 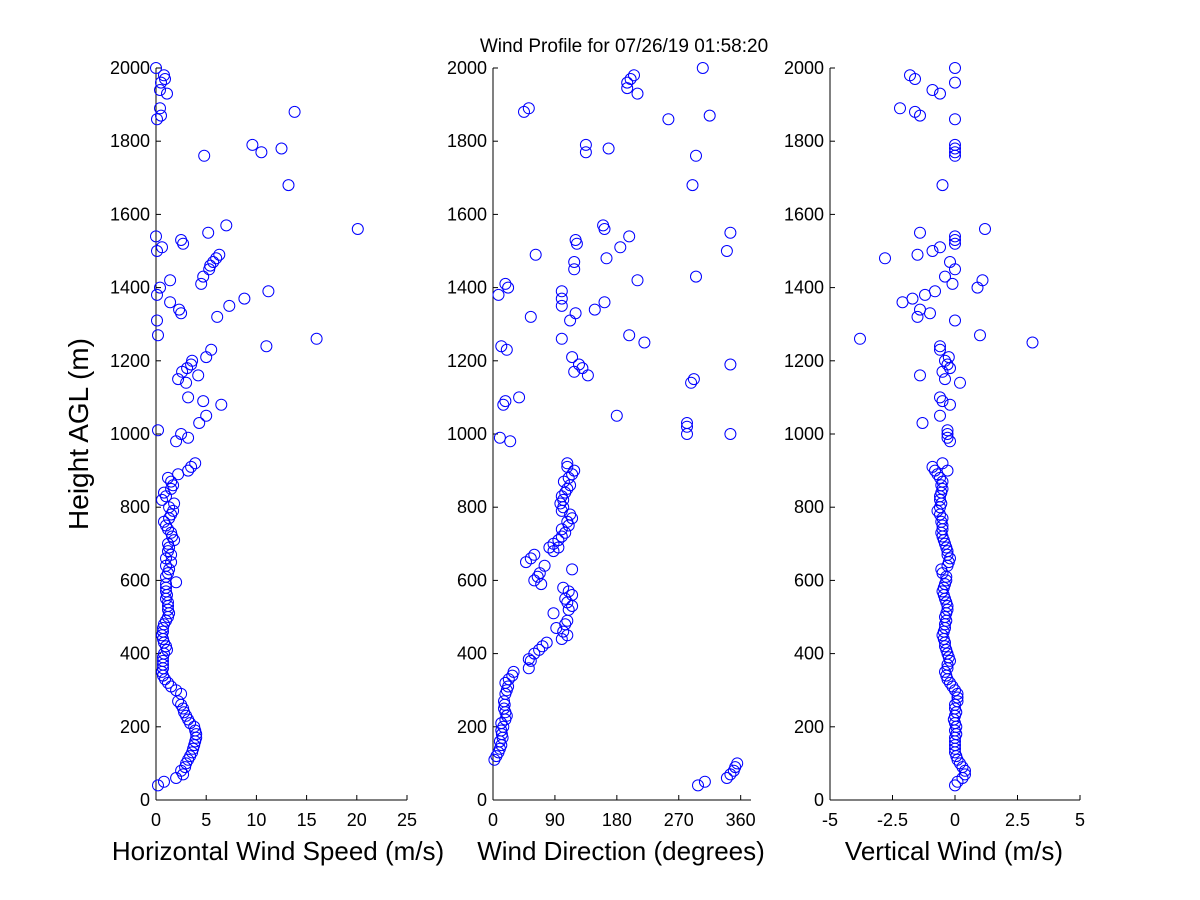 I want to click on y-tick-label: 400, so click(x=809, y=654).